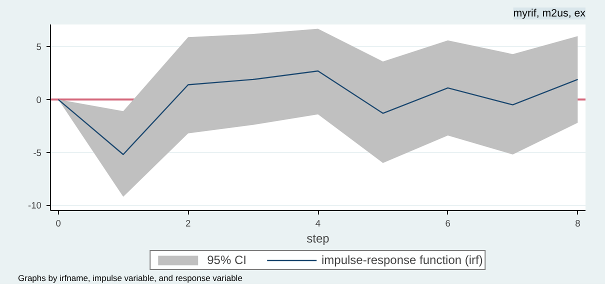  Describe the element at coordinates (318, 223) in the screenshot. I see `x-tick-label: 4` at that location.